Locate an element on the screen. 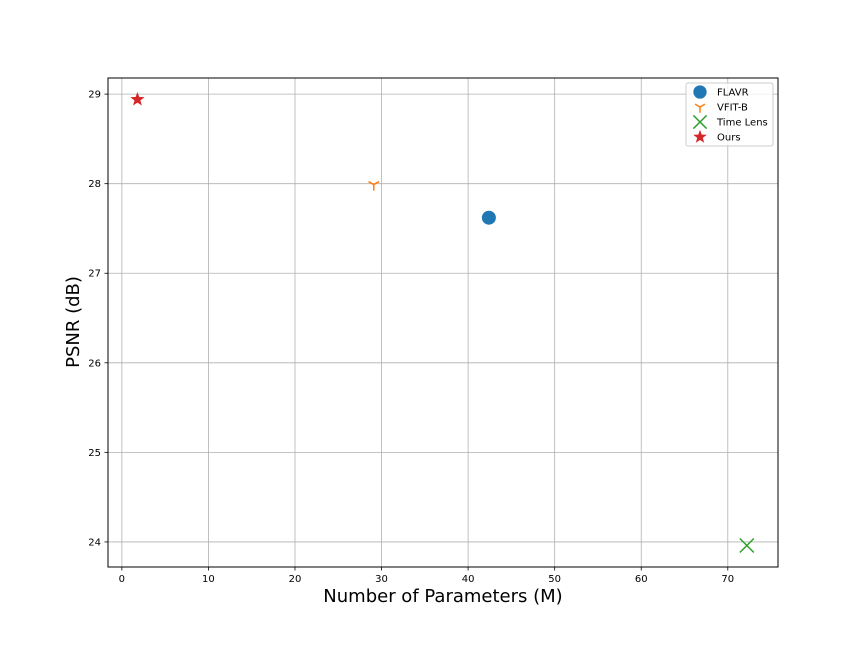 This screenshot has height=648, width=864. legend-label: FLAVR is located at coordinates (733, 93).